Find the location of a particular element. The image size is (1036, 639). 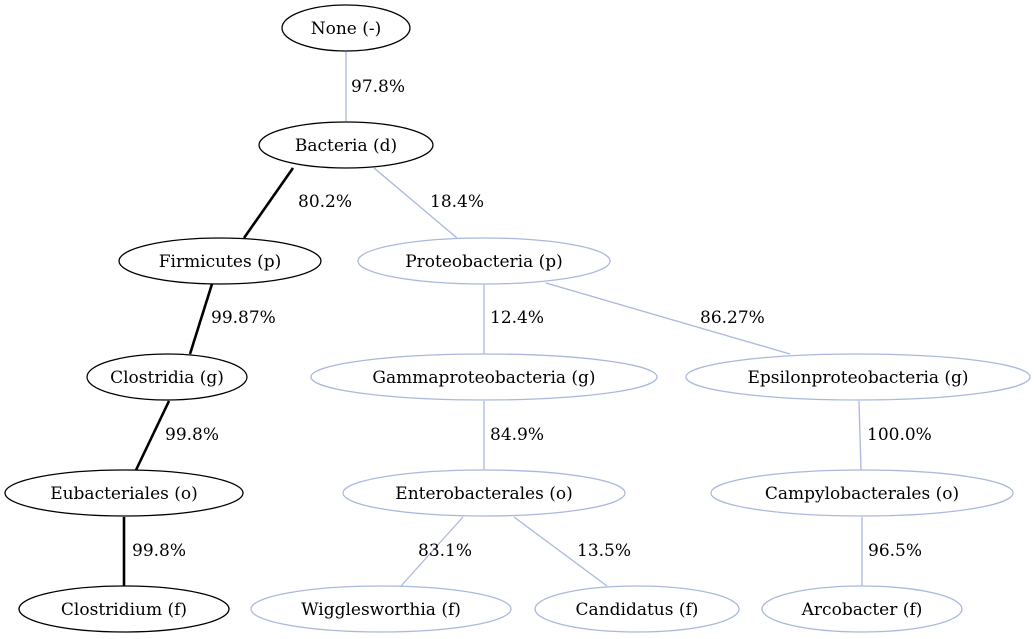

edge-percentage-label: 18.4% is located at coordinates (457, 202).